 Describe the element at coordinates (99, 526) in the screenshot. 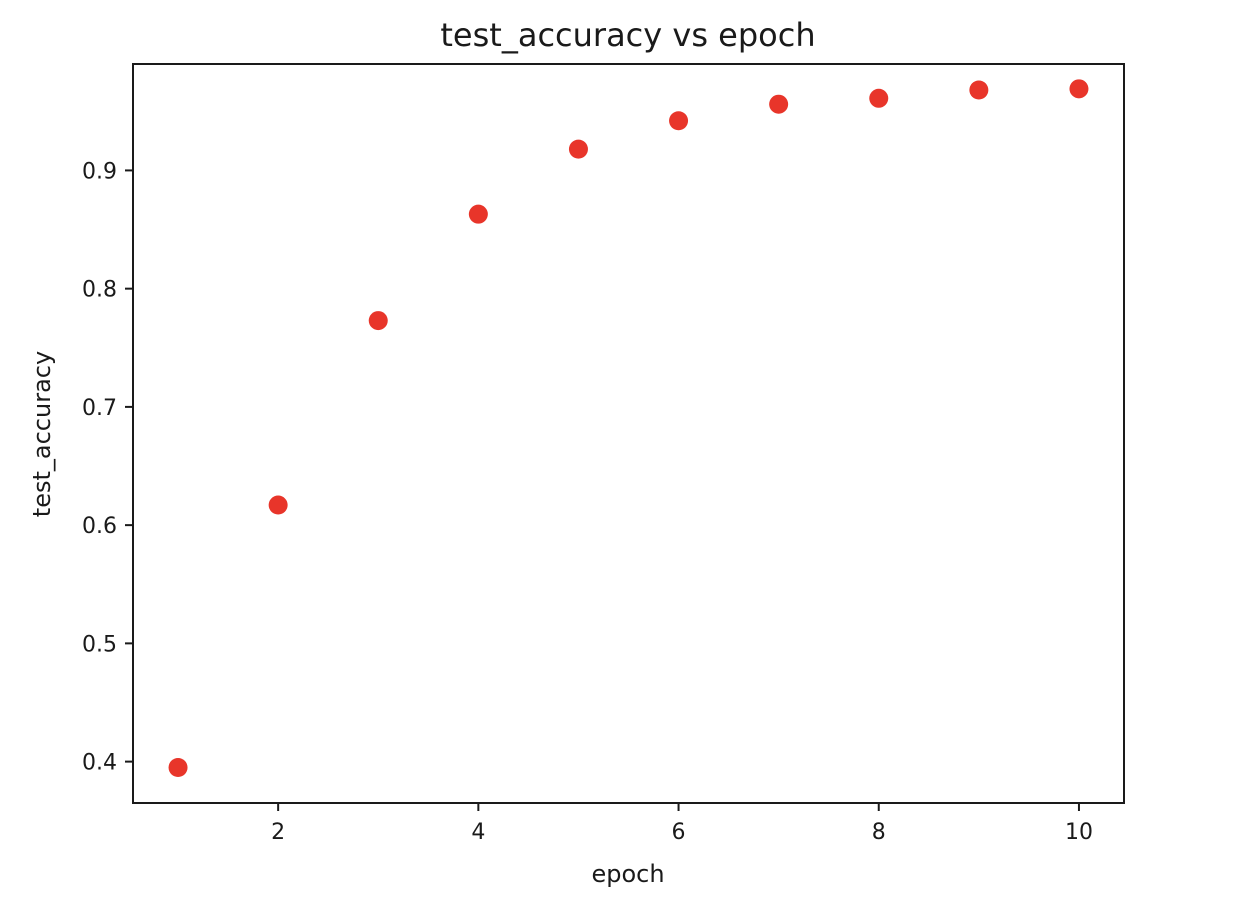

I see `y-tick-label: 0.6` at that location.